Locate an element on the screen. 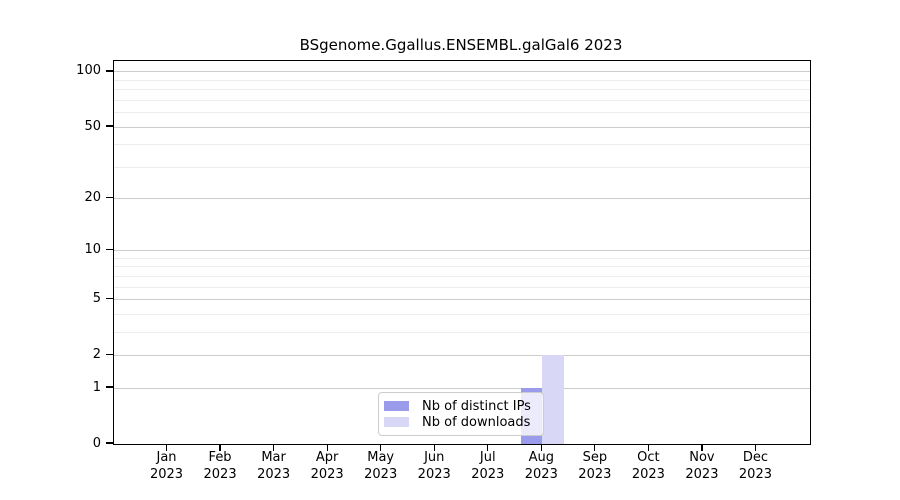 The image size is (900, 500). legend: Nb of distinct IPs Nb of downloads is located at coordinates (461, 414).